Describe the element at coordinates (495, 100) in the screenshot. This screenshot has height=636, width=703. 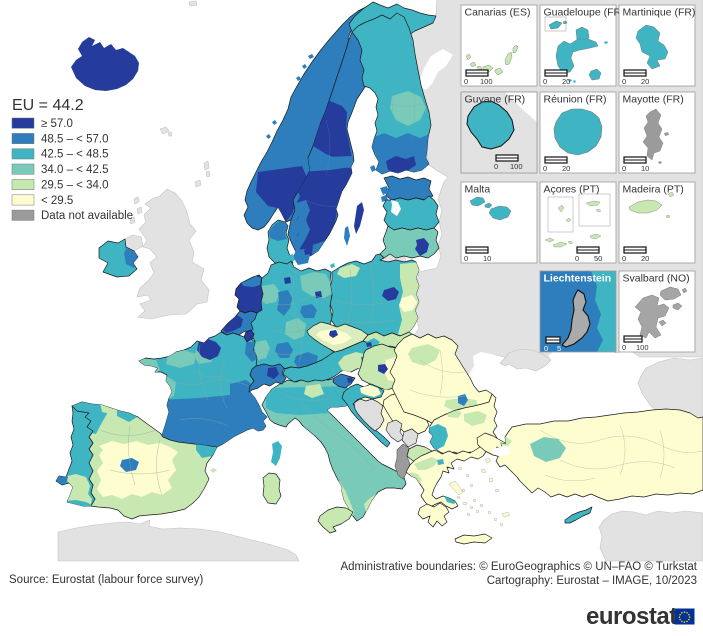
I see `svg-text: Guyane (FR)` at that location.